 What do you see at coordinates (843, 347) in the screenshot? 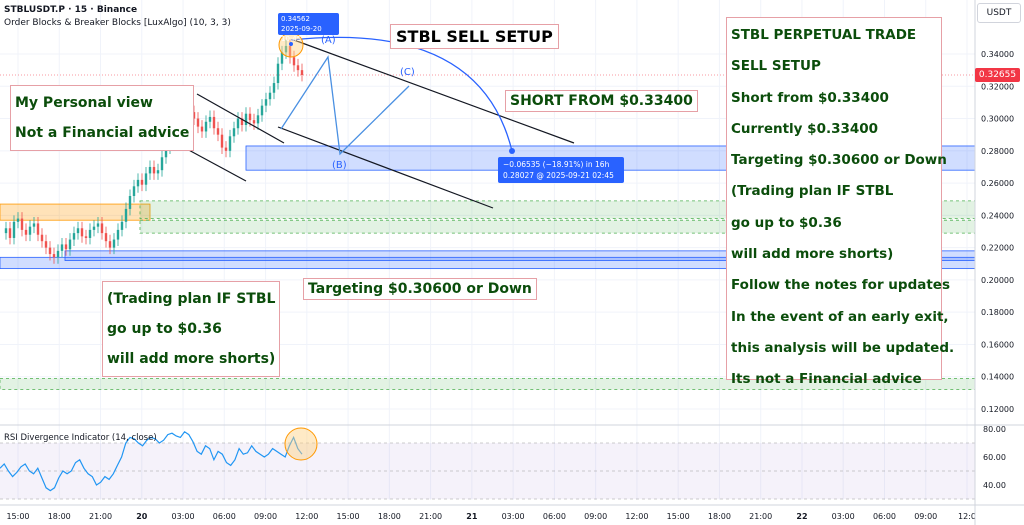
I see `side-line-11: this analysis will be updated.` at bounding box center [843, 347].